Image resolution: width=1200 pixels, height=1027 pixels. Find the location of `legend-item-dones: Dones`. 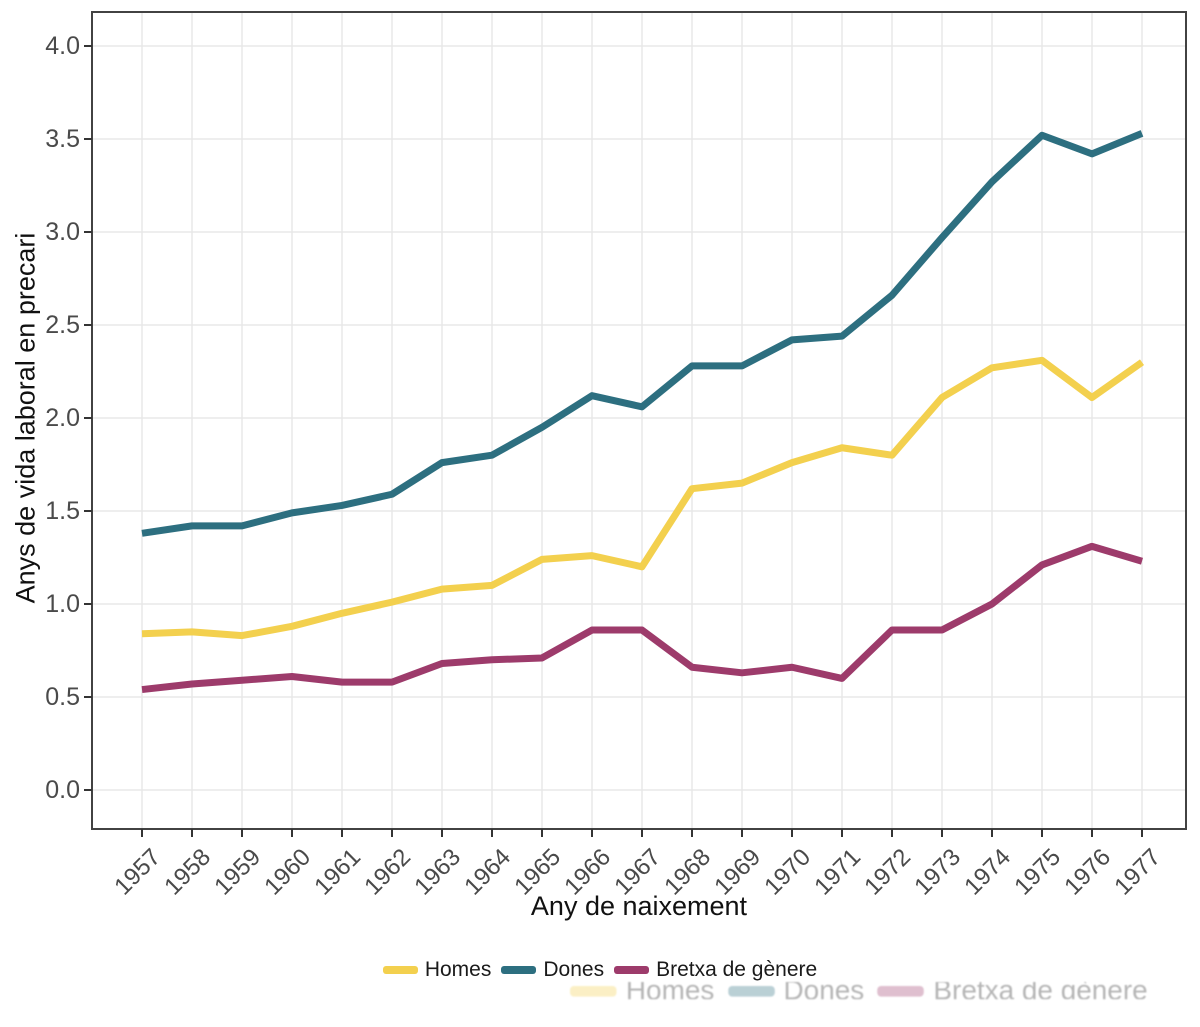

legend-item-dones: Dones is located at coordinates (552, 970).